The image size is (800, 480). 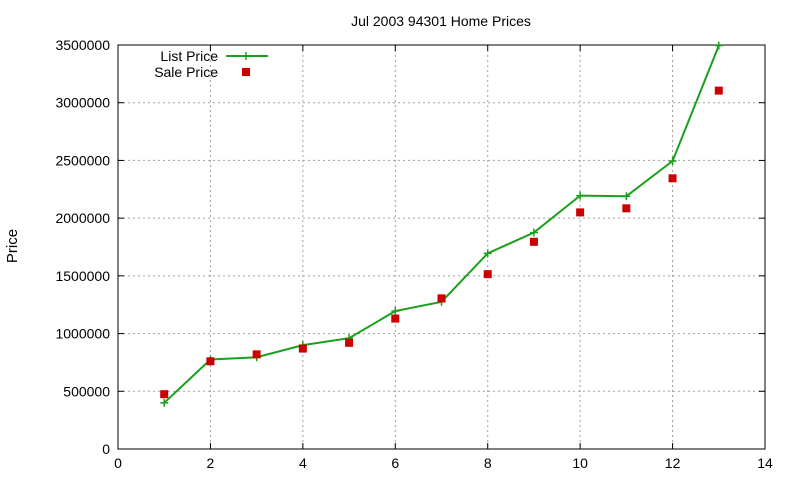 I want to click on x-tick-label: 4, so click(x=303, y=463).